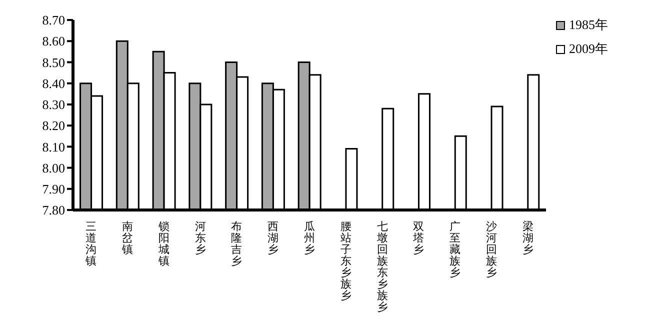  I want to click on x-tick-label: 西湖乡, so click(273, 238).